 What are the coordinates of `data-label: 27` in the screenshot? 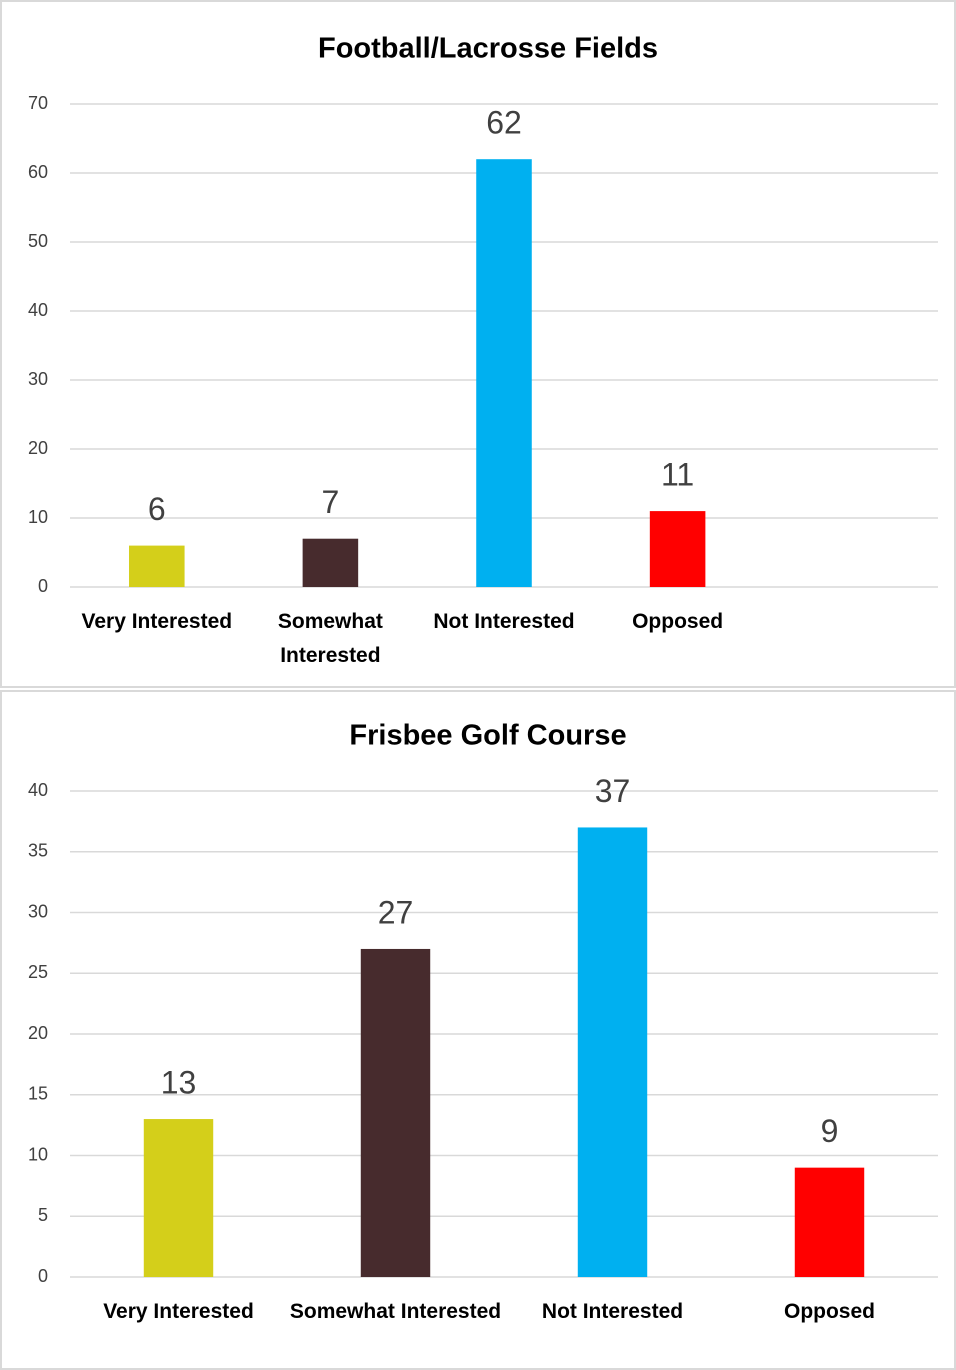 It's located at (396, 912).